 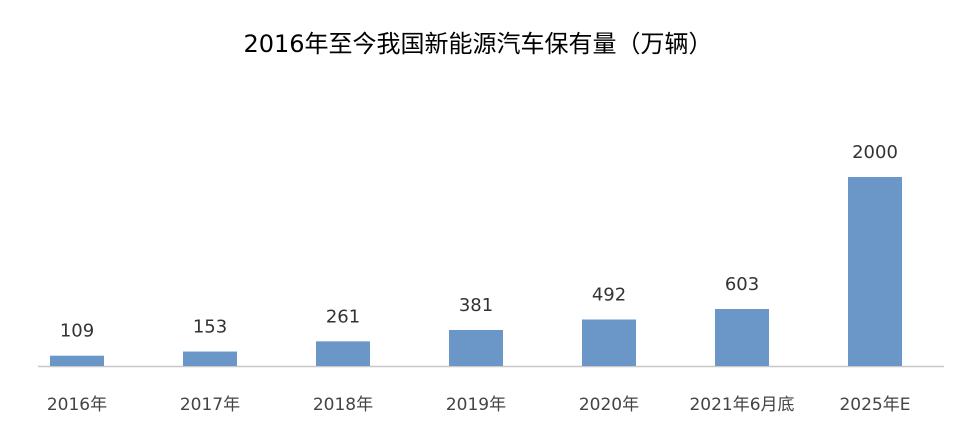 What do you see at coordinates (609, 405) in the screenshot?
I see `x-tick-label: 2020年` at bounding box center [609, 405].